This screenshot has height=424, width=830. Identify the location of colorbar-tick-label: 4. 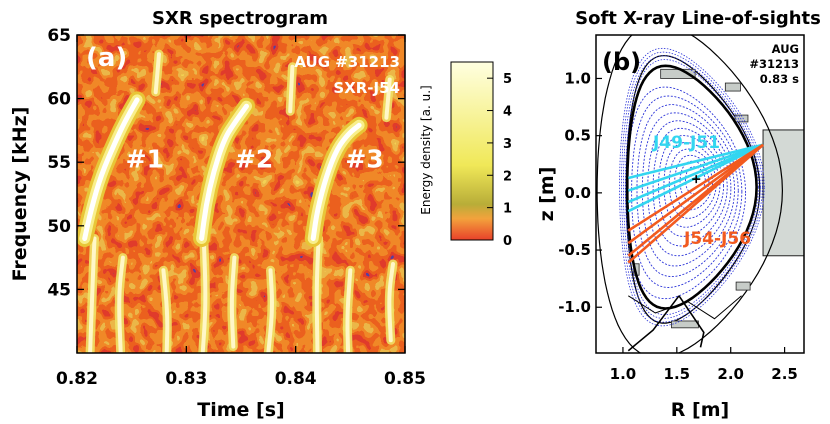
(507, 112).